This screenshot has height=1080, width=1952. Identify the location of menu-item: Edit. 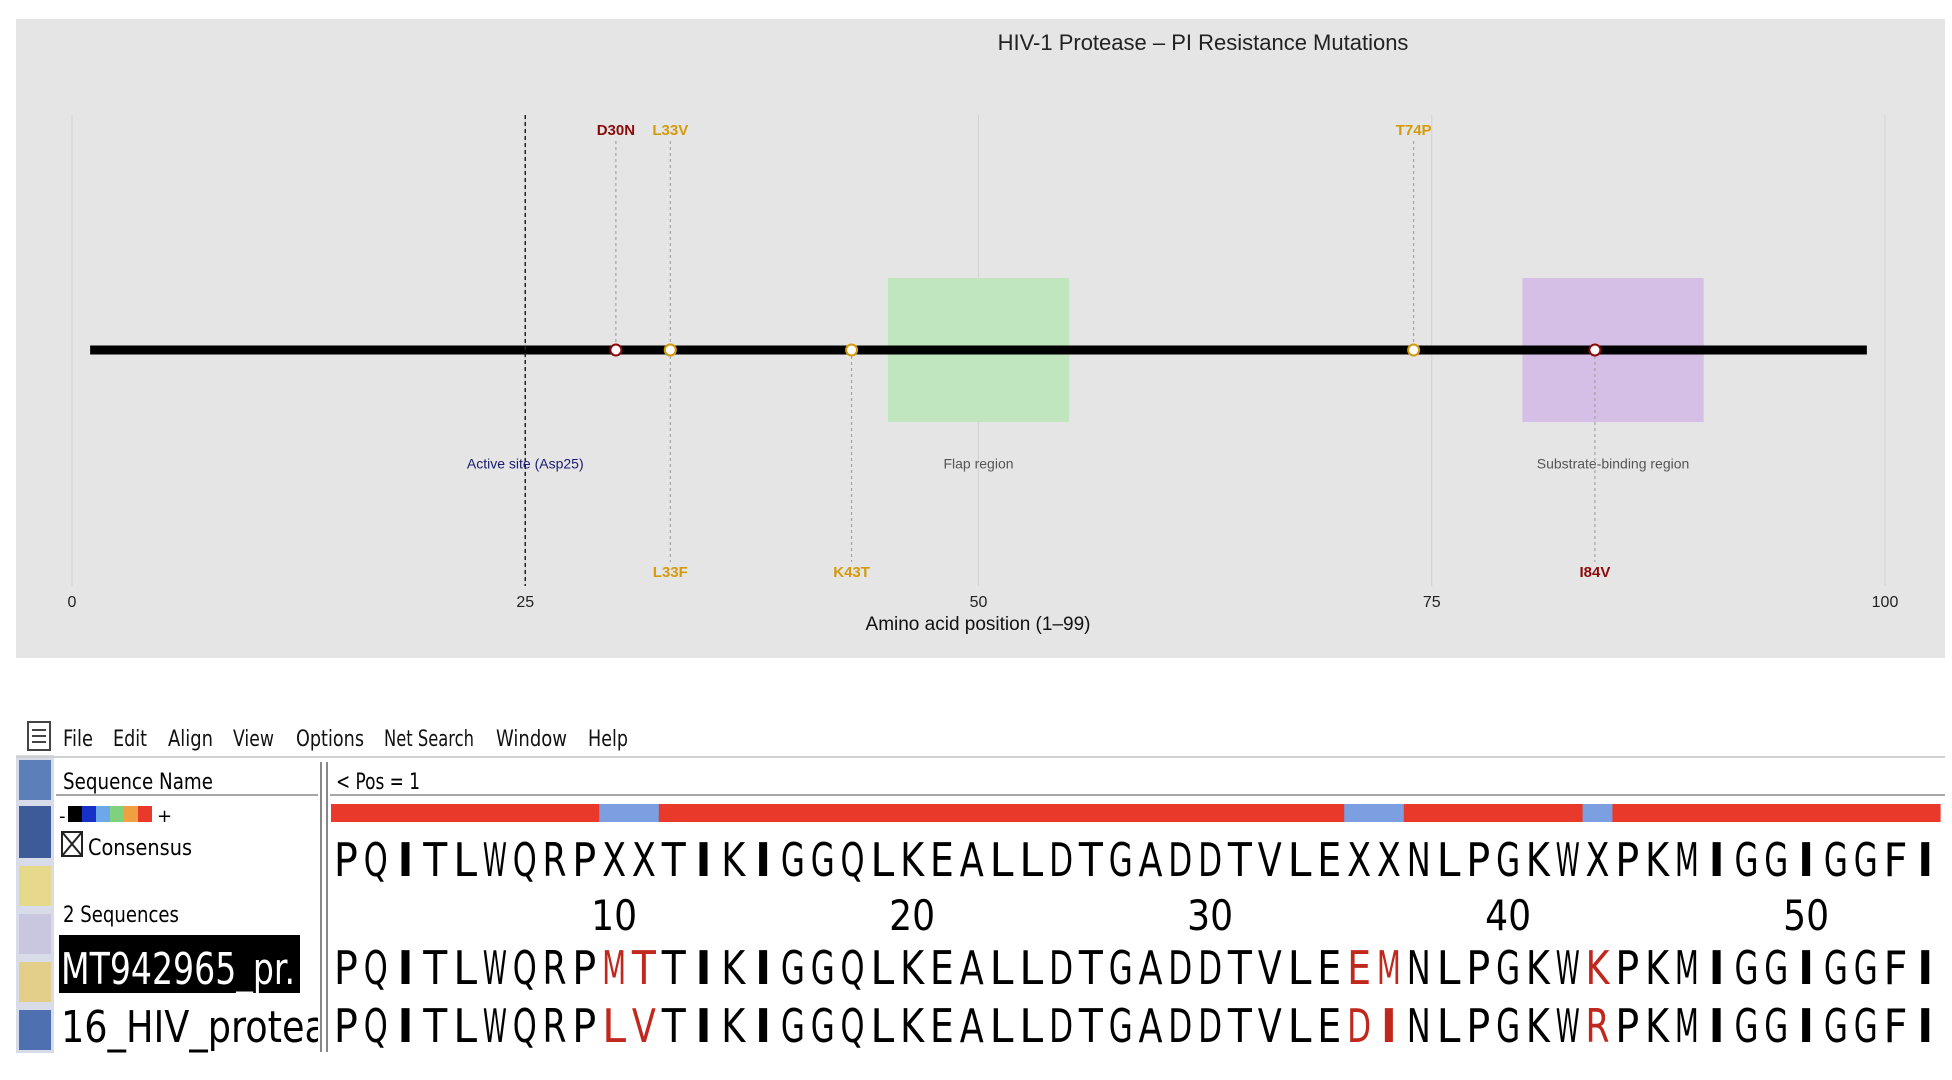
(130, 739).